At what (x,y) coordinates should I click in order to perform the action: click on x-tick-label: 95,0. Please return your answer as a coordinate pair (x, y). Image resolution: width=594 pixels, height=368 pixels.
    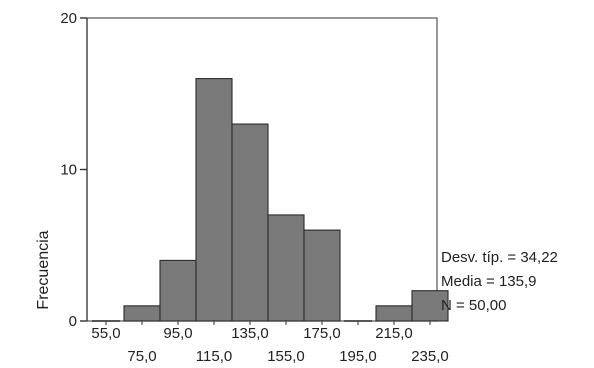
    Looking at the image, I should click on (177, 333).